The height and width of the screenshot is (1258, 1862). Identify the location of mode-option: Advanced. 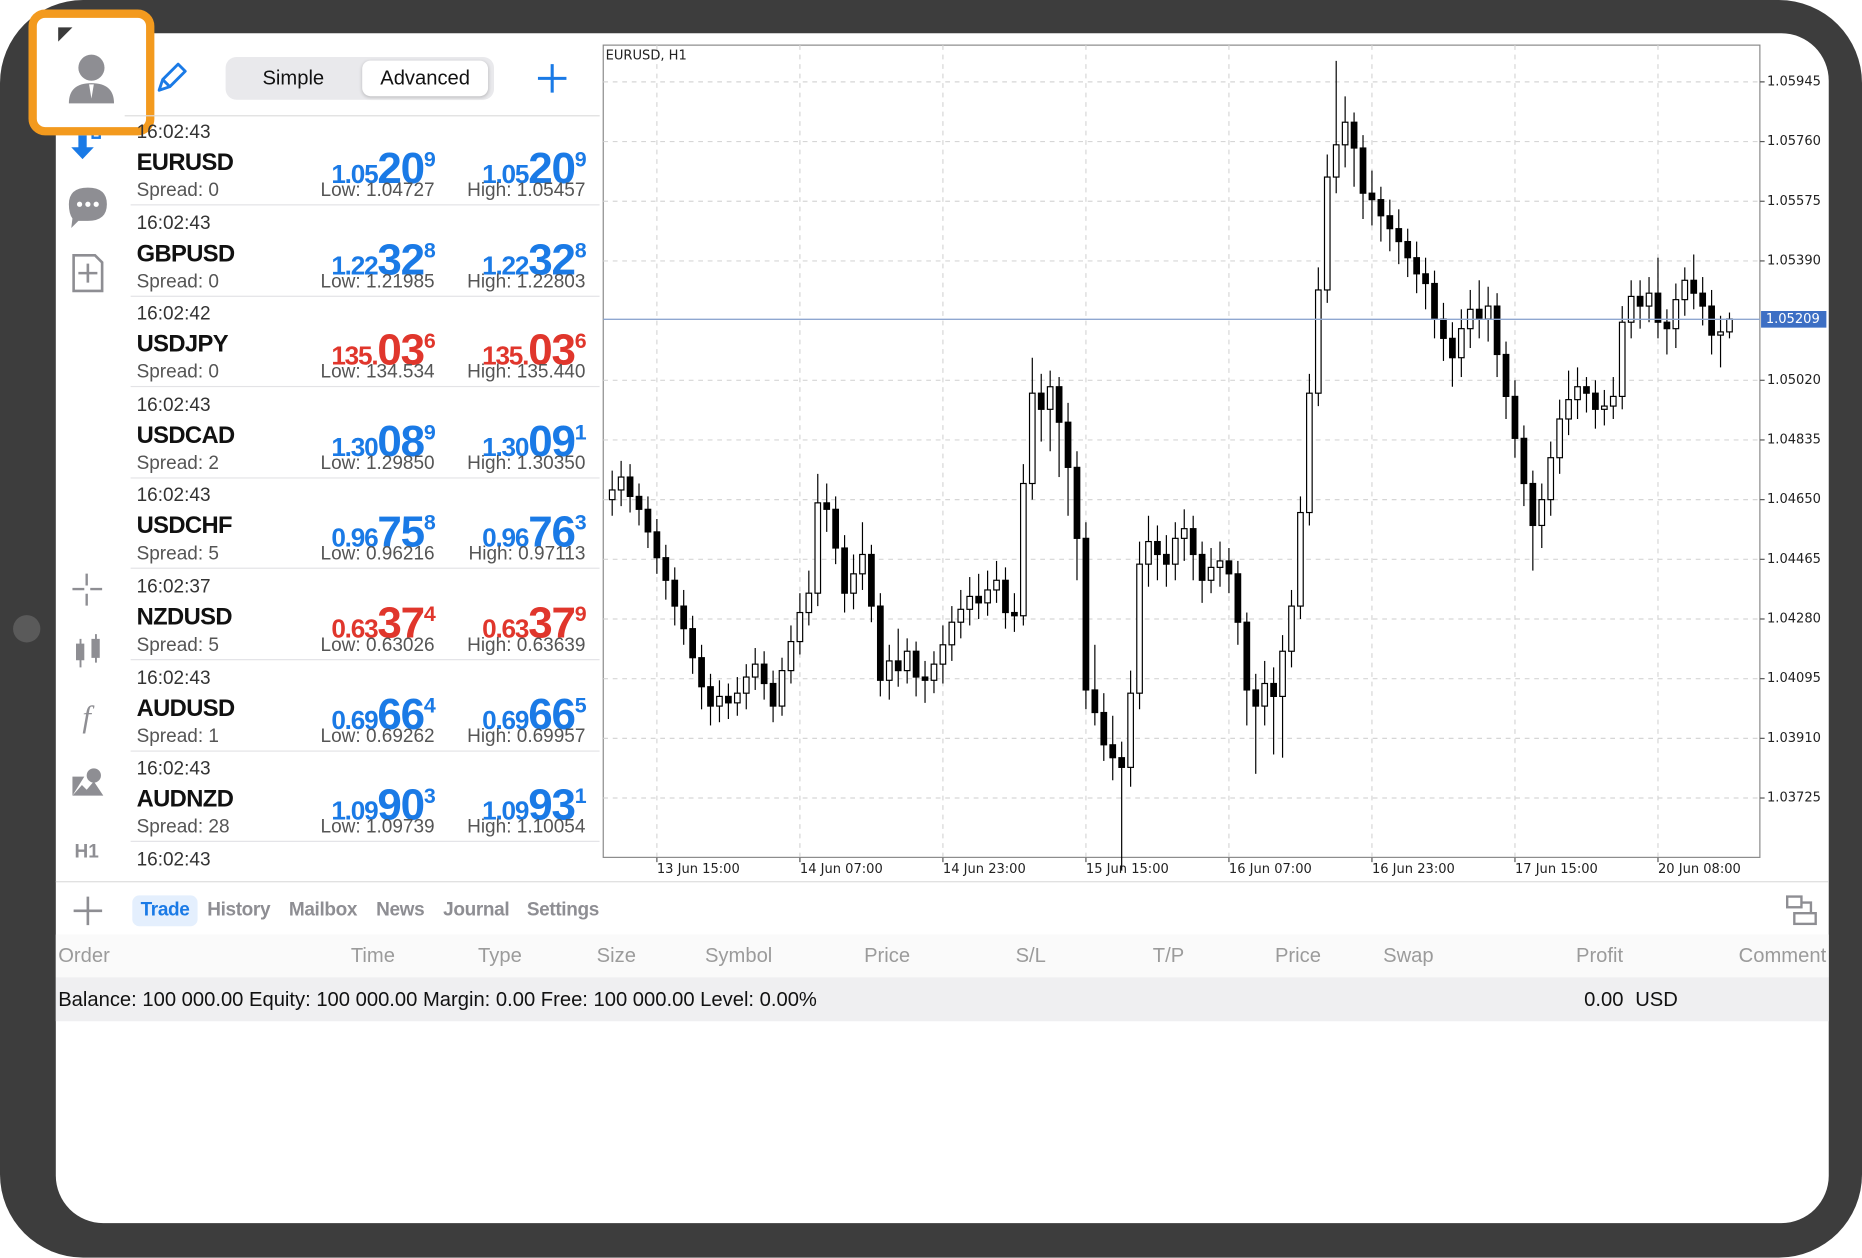
(425, 78).